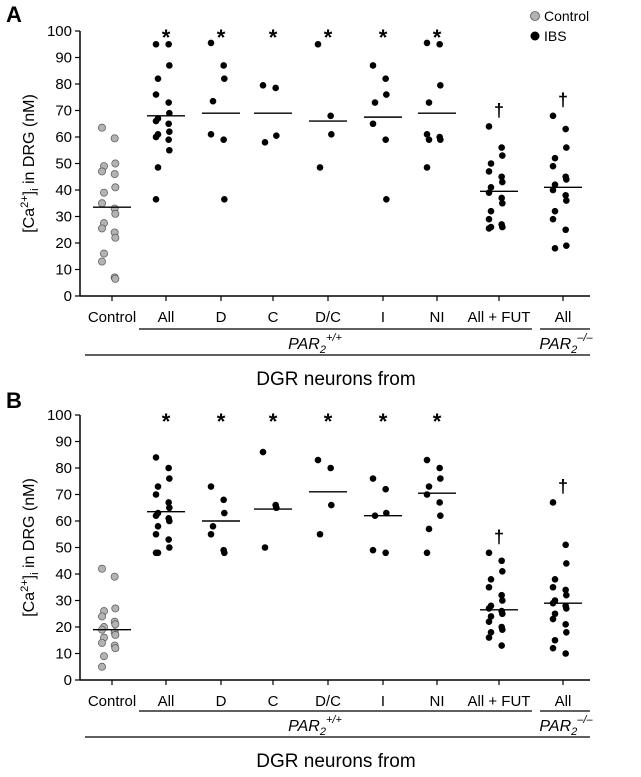 The width and height of the screenshot is (641, 777). I want to click on x-category-label: C, so click(273, 701).